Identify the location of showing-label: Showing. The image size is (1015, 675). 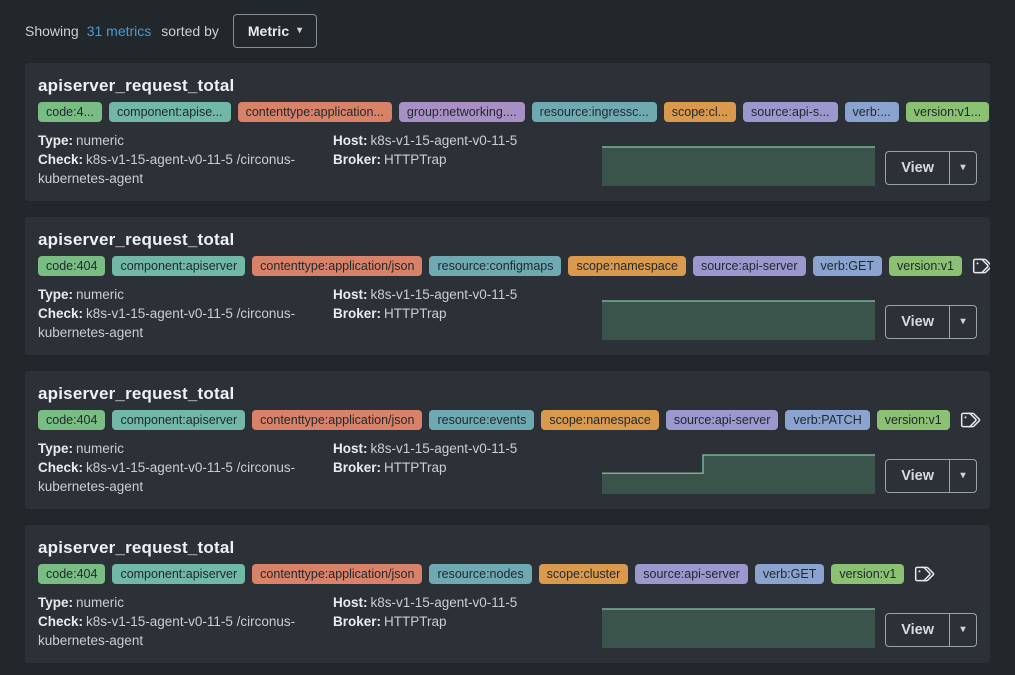
(52, 31).